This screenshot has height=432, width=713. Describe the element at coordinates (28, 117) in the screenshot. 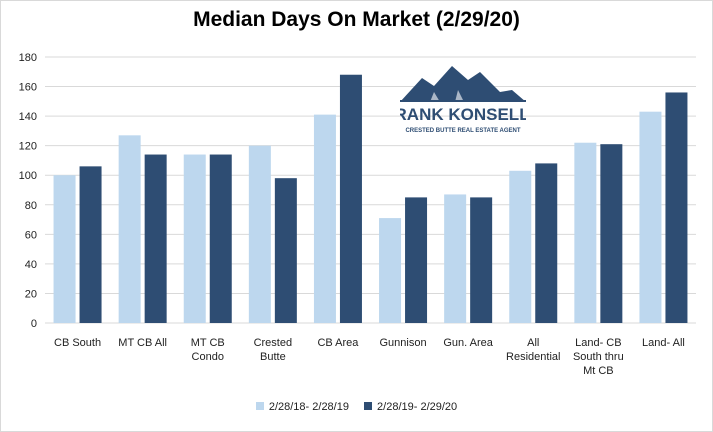

I see `y-tick-label: 140` at that location.